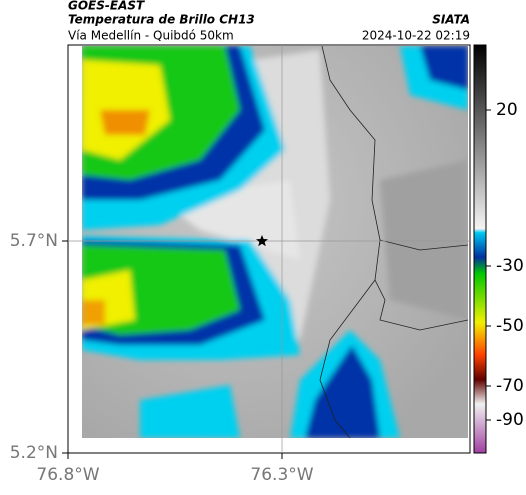 This screenshot has width=526, height=495. I want to click on y-label: 5.7°N, so click(34, 241).